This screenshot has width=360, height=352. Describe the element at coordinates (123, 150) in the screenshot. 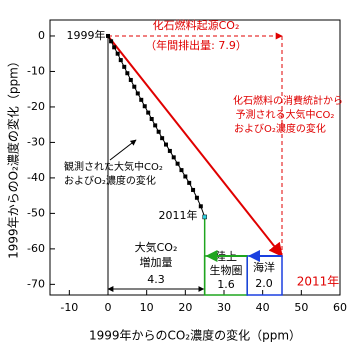

I see `pointer-arrow` at that location.